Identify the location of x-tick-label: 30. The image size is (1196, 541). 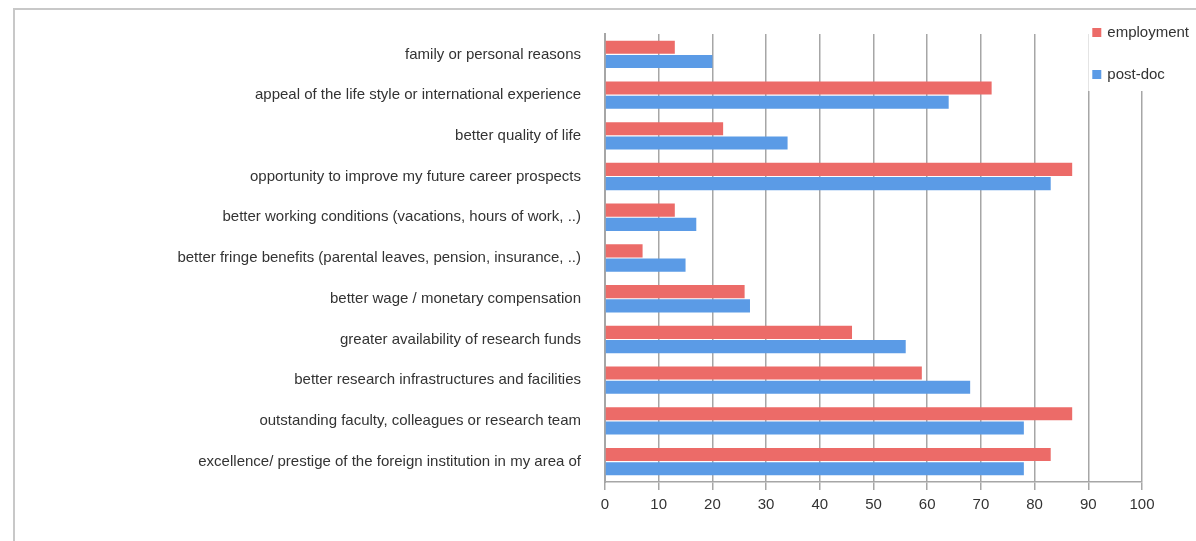
(766, 504).